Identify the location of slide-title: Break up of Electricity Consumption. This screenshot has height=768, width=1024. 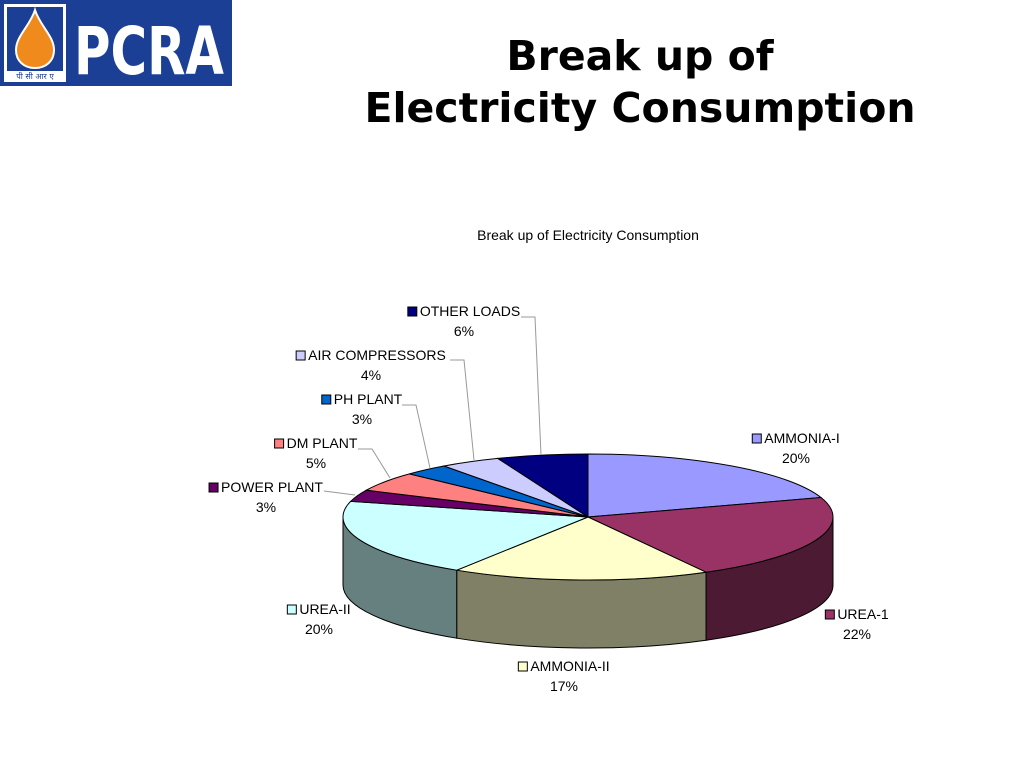
(640, 82).